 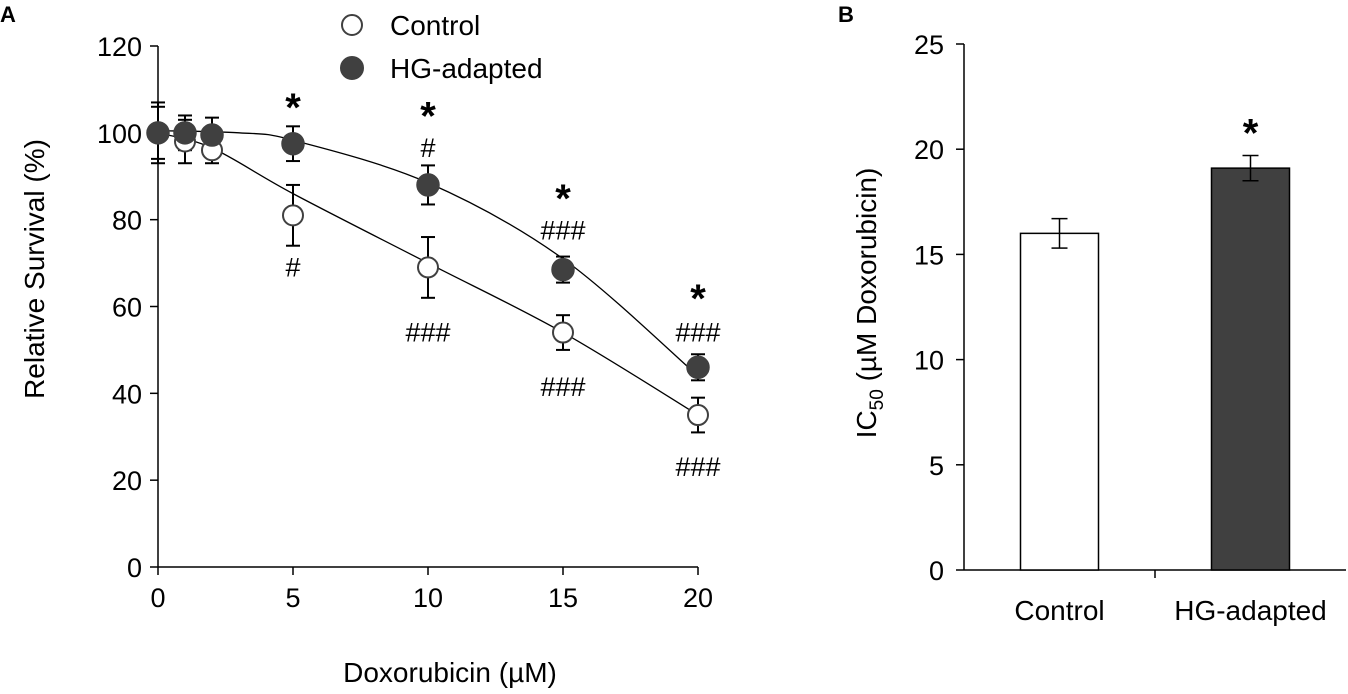 I want to click on fit-curve-hg-adapted, so click(x=428, y=253).